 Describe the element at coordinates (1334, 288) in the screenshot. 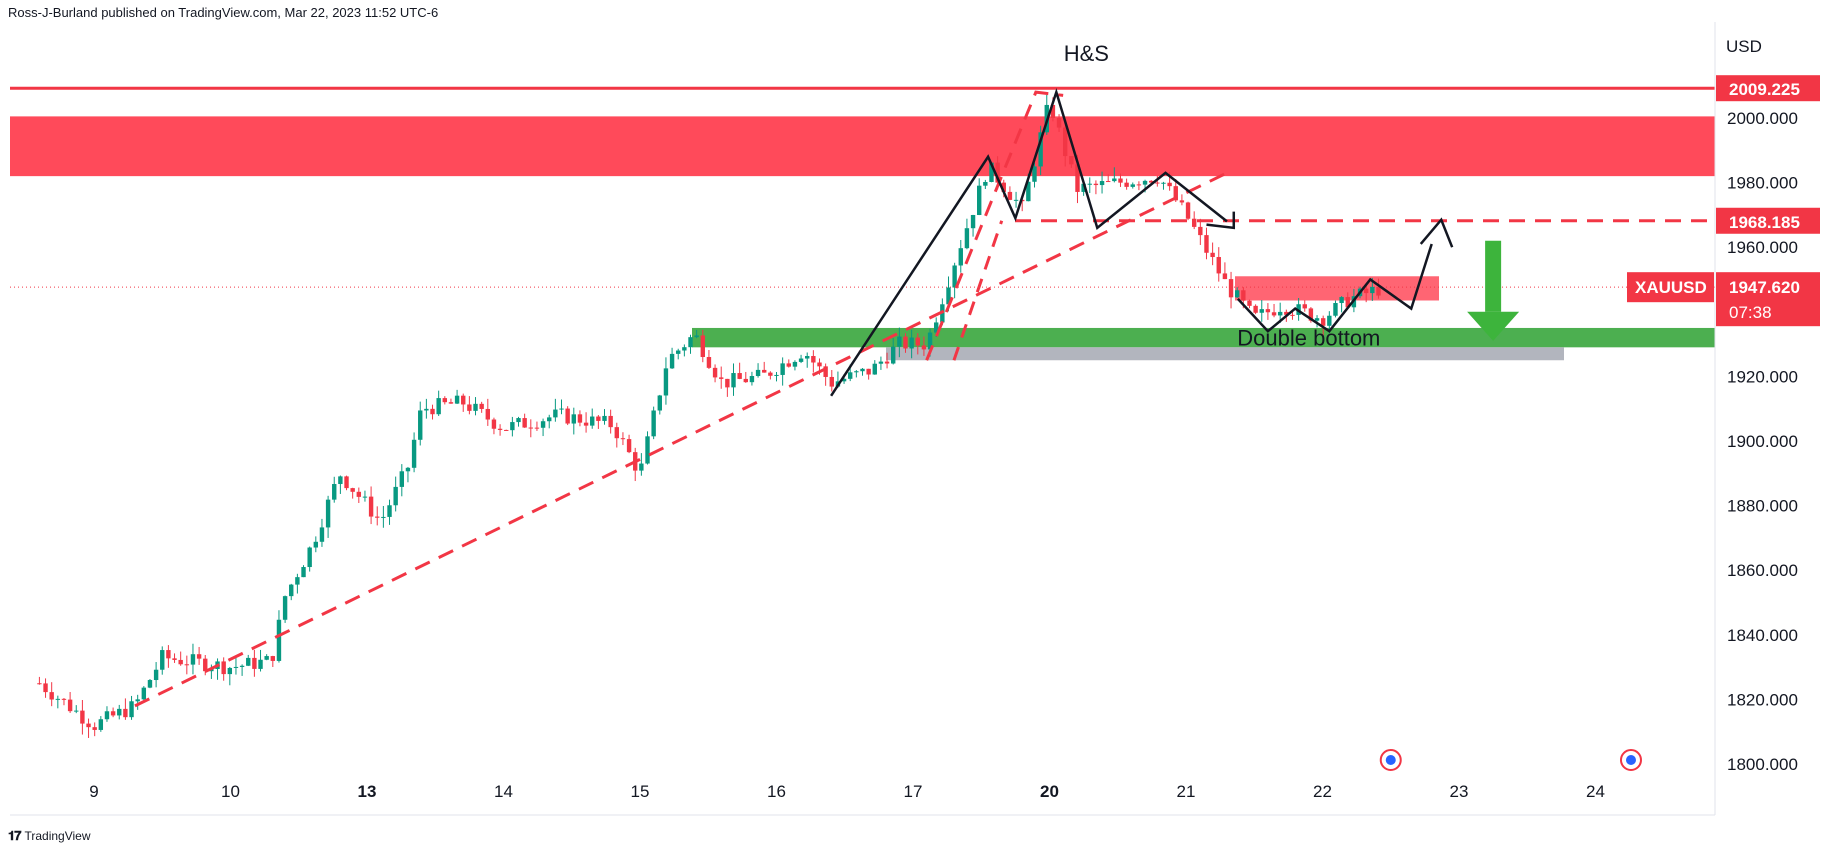

I see `double-bottom-path` at that location.